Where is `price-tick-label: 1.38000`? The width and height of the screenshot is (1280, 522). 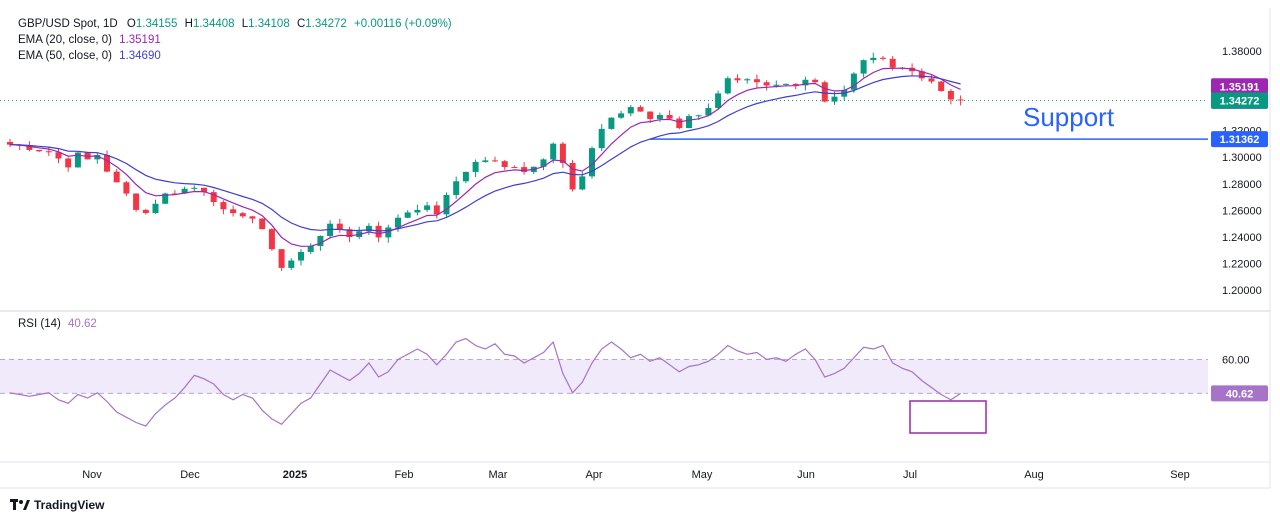
price-tick-label: 1.38000 is located at coordinates (1242, 52).